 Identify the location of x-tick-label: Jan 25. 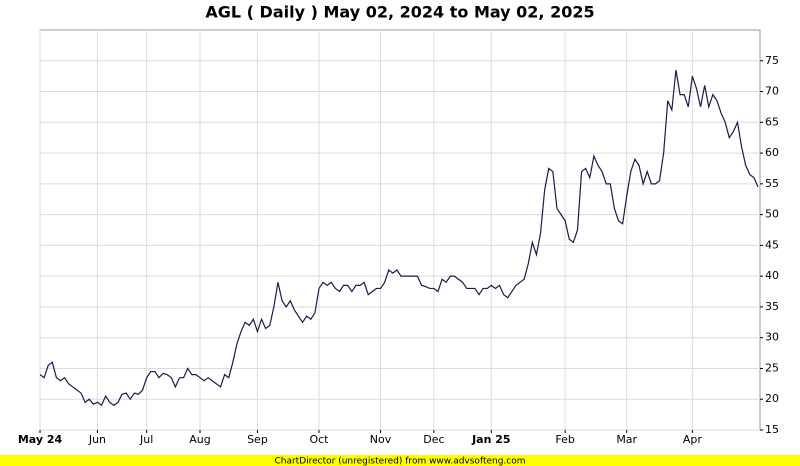
(490, 439).